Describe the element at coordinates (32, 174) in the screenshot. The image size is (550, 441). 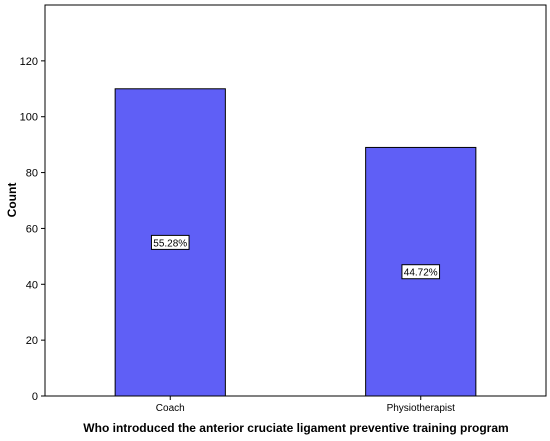
I see `y-tick-label: 80` at that location.